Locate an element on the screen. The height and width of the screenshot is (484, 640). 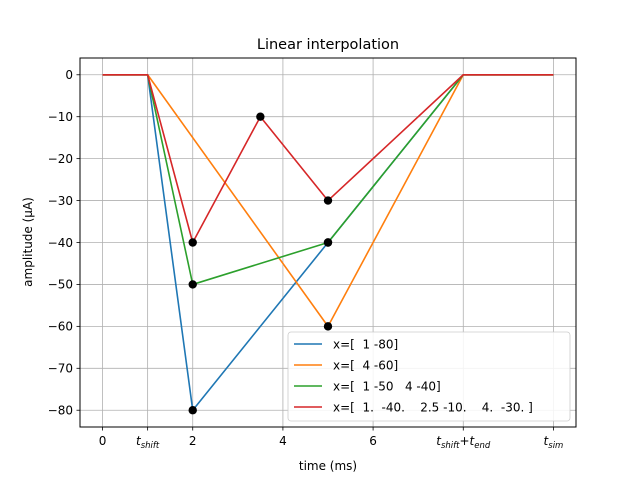
y-tick-label: −20 is located at coordinates (60, 159).